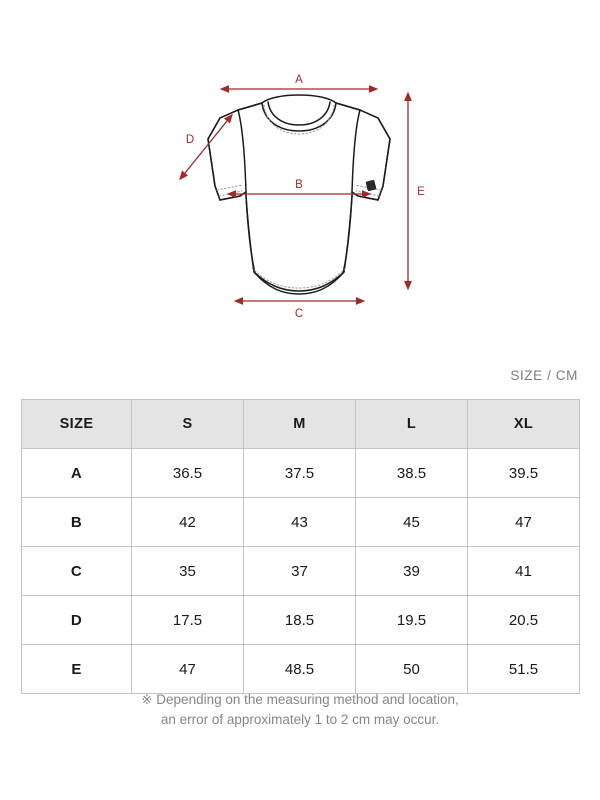 This screenshot has height=800, width=600. I want to click on right-shoulder-seam, so click(348, 106).